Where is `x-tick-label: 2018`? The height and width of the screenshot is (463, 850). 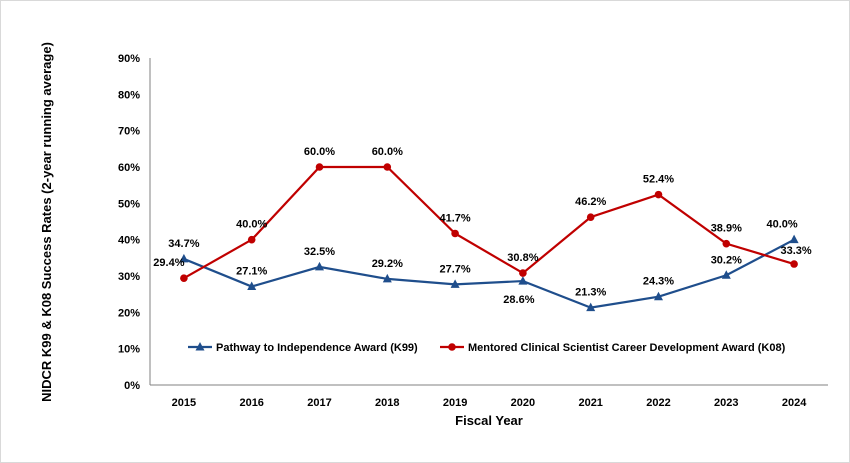 x-tick-label: 2018 is located at coordinates (387, 403).